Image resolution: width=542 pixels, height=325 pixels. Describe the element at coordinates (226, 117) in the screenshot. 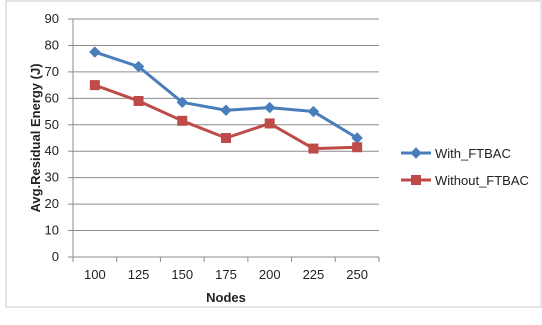

I see `series-without-ftbac` at that location.